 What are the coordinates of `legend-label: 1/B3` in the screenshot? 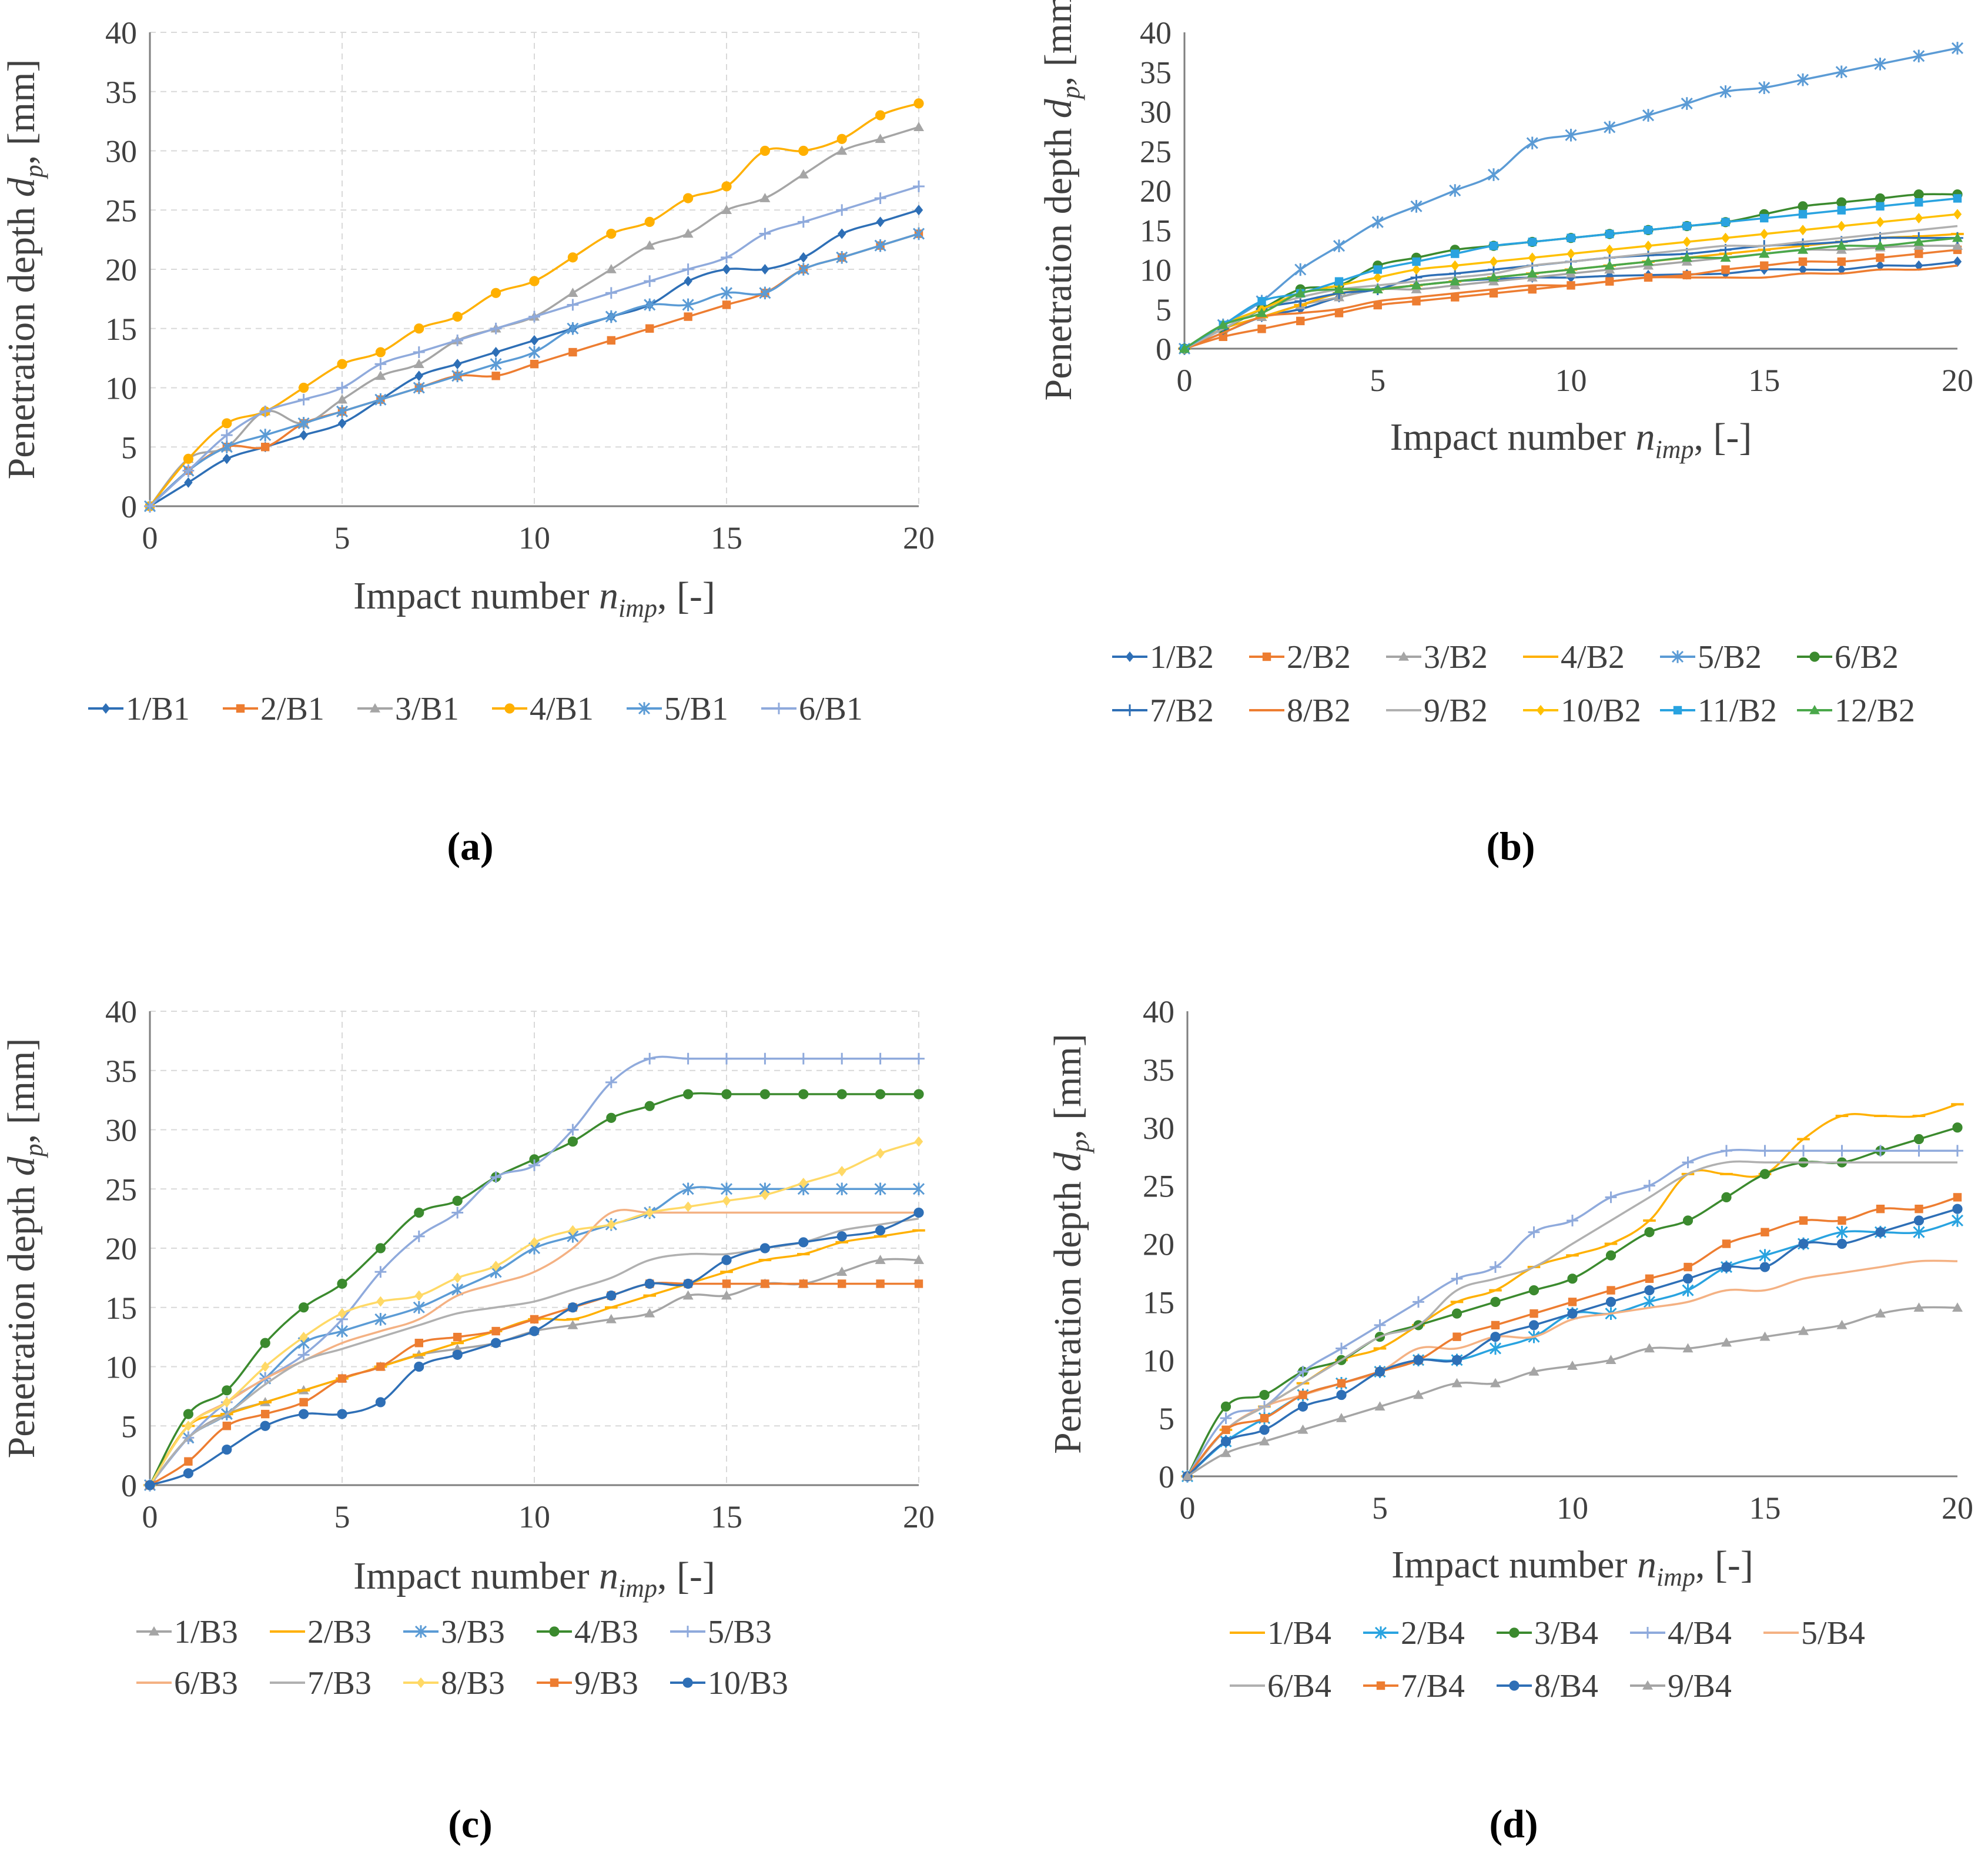 It's located at (206, 1632).